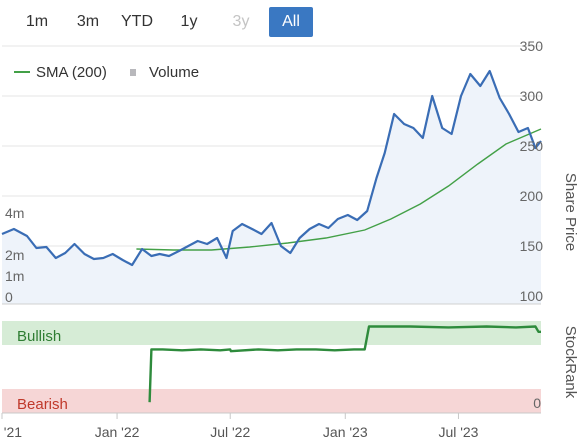 Image resolution: width=578 pixels, height=440 pixels. I want to click on bearish-band, so click(271, 401).